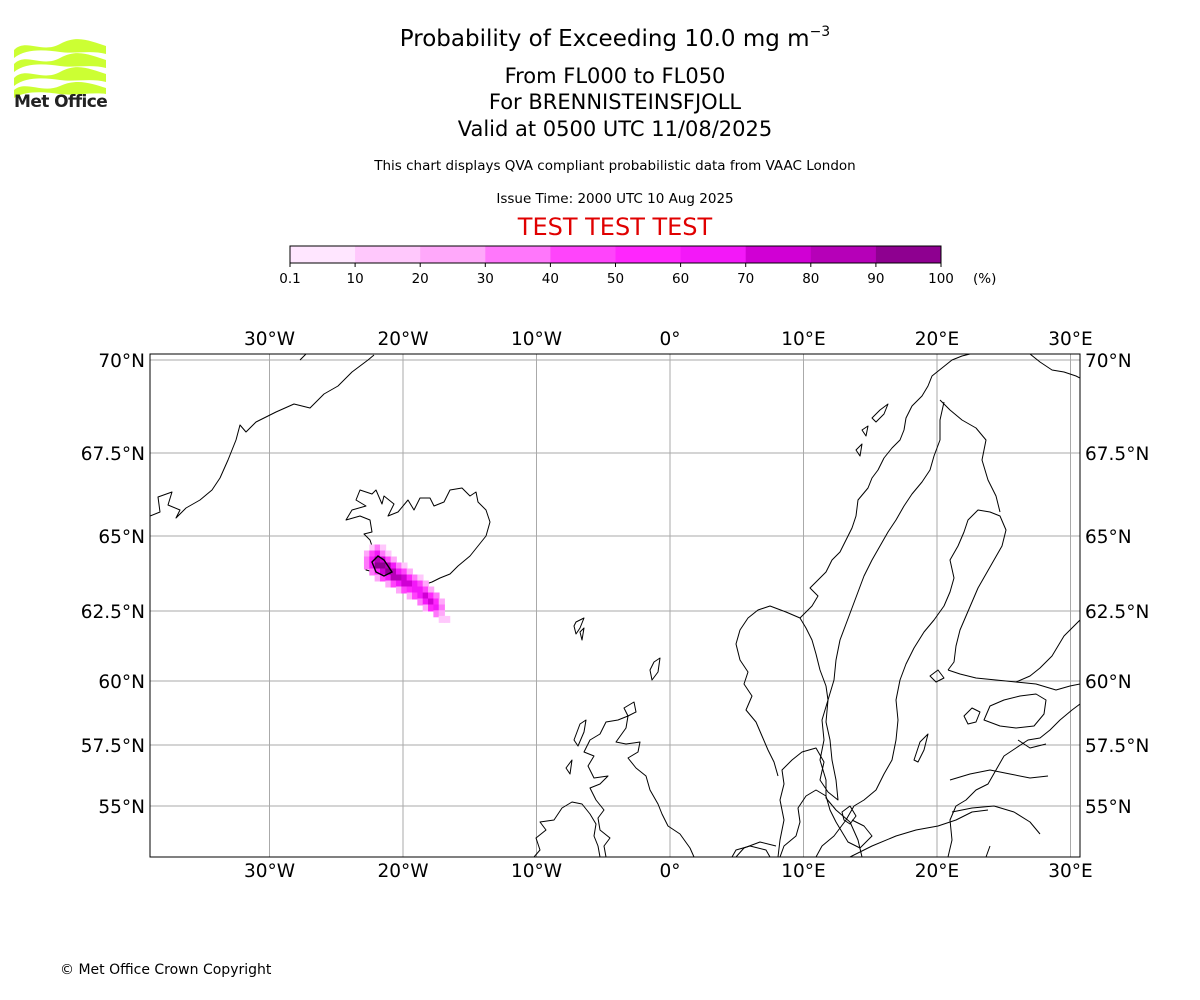 The height and width of the screenshot is (1000, 1200). Describe the element at coordinates (937, 339) in the screenshot. I see `longitude-label-top: 20°E` at that location.